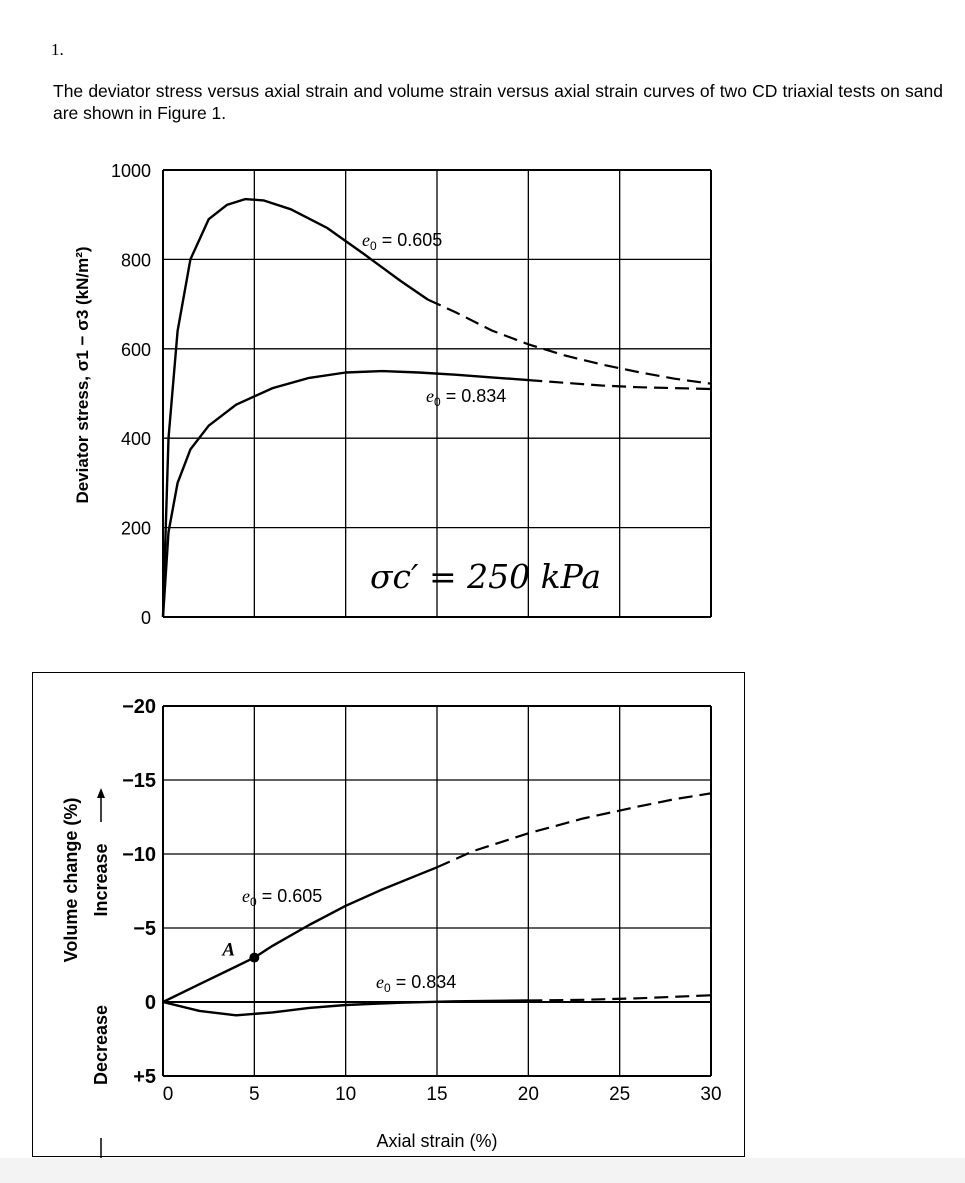 The width and height of the screenshot is (965, 1183). Describe the element at coordinates (144, 929) in the screenshot. I see `chart2-y-tick-label: −5` at that location.